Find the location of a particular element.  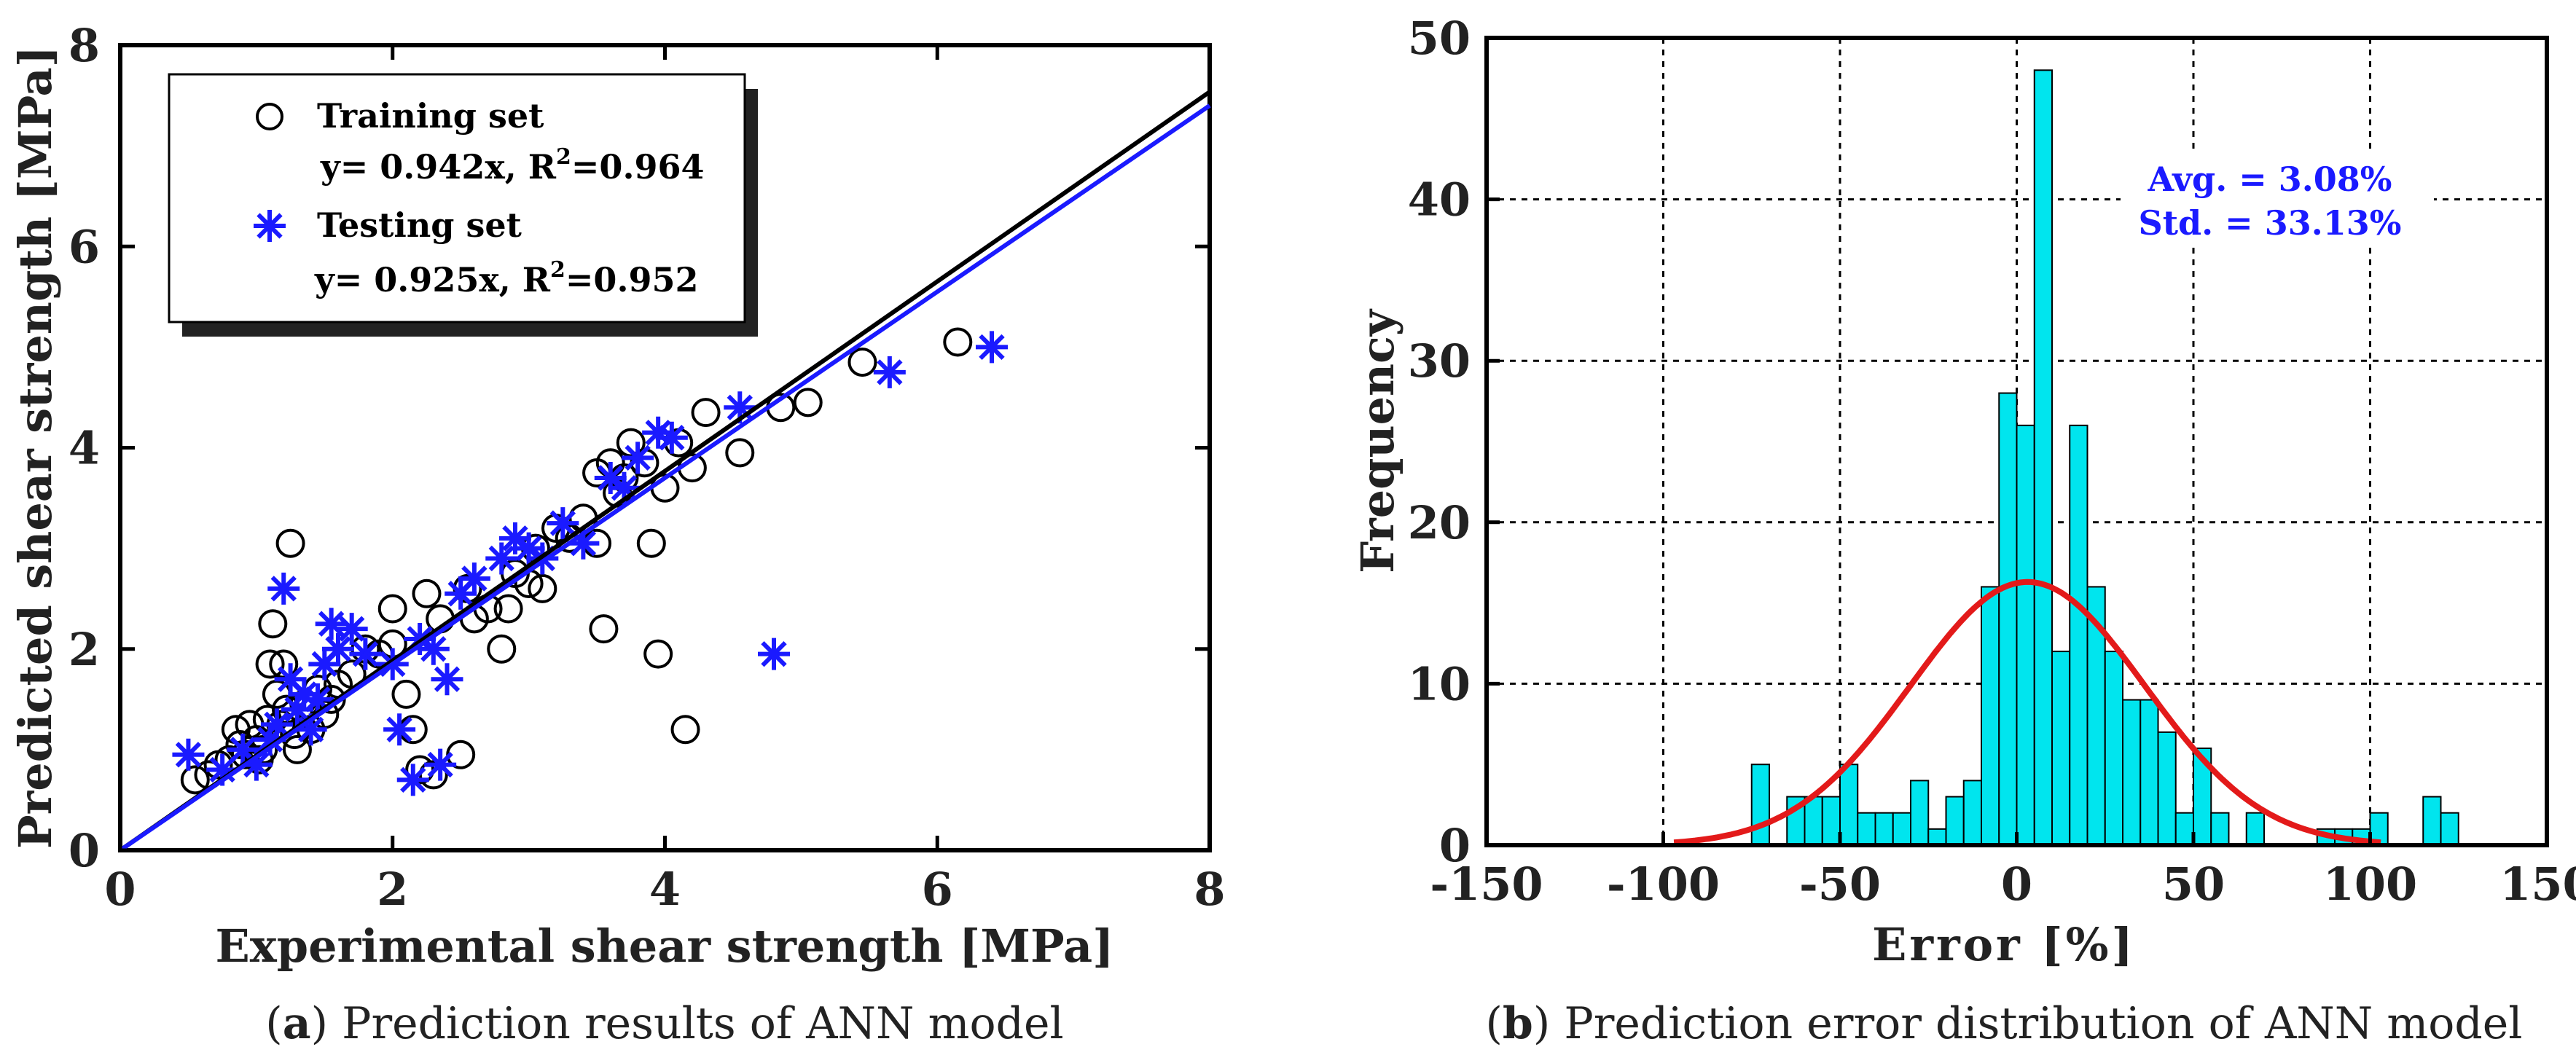

b-x-tick-label: -50 is located at coordinates (1840, 884).